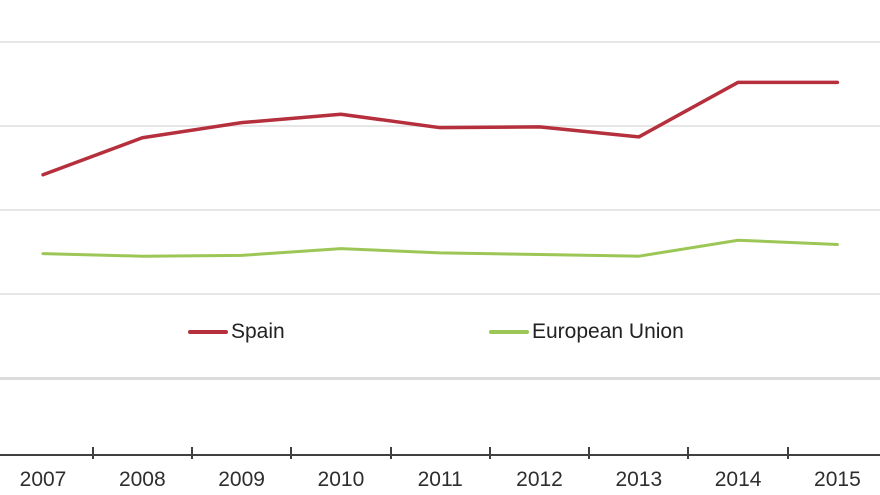 The width and height of the screenshot is (880, 495). What do you see at coordinates (440, 248) in the screenshot?
I see `european-union-line` at bounding box center [440, 248].